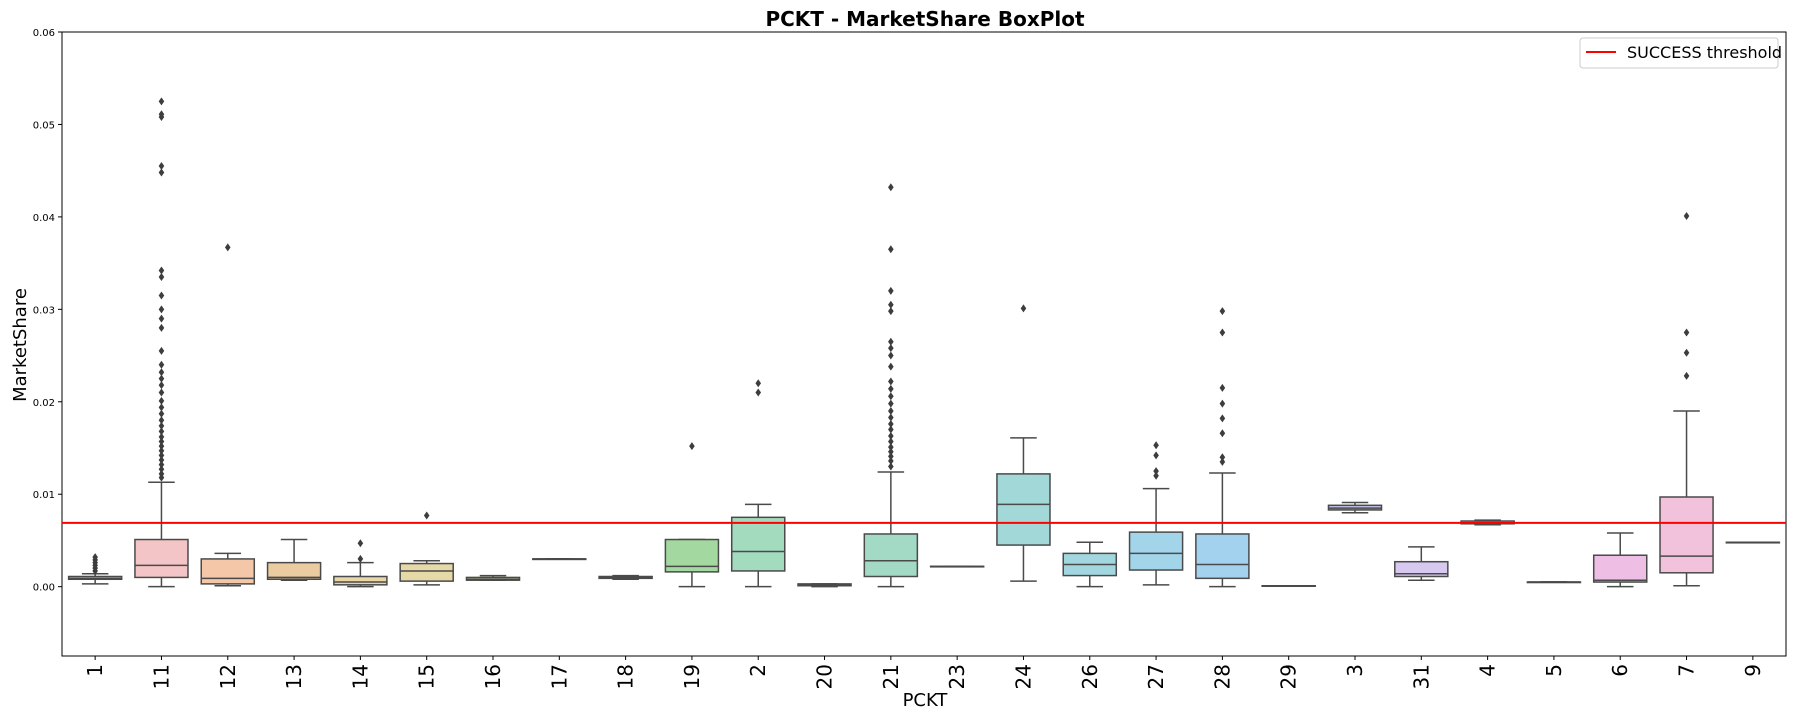  Describe the element at coordinates (692, 676) in the screenshot. I see `x-tick-label: 19` at that location.